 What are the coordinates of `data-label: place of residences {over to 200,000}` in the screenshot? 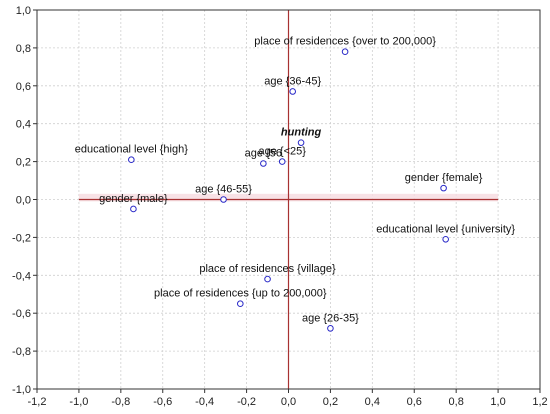 It's located at (345, 42).